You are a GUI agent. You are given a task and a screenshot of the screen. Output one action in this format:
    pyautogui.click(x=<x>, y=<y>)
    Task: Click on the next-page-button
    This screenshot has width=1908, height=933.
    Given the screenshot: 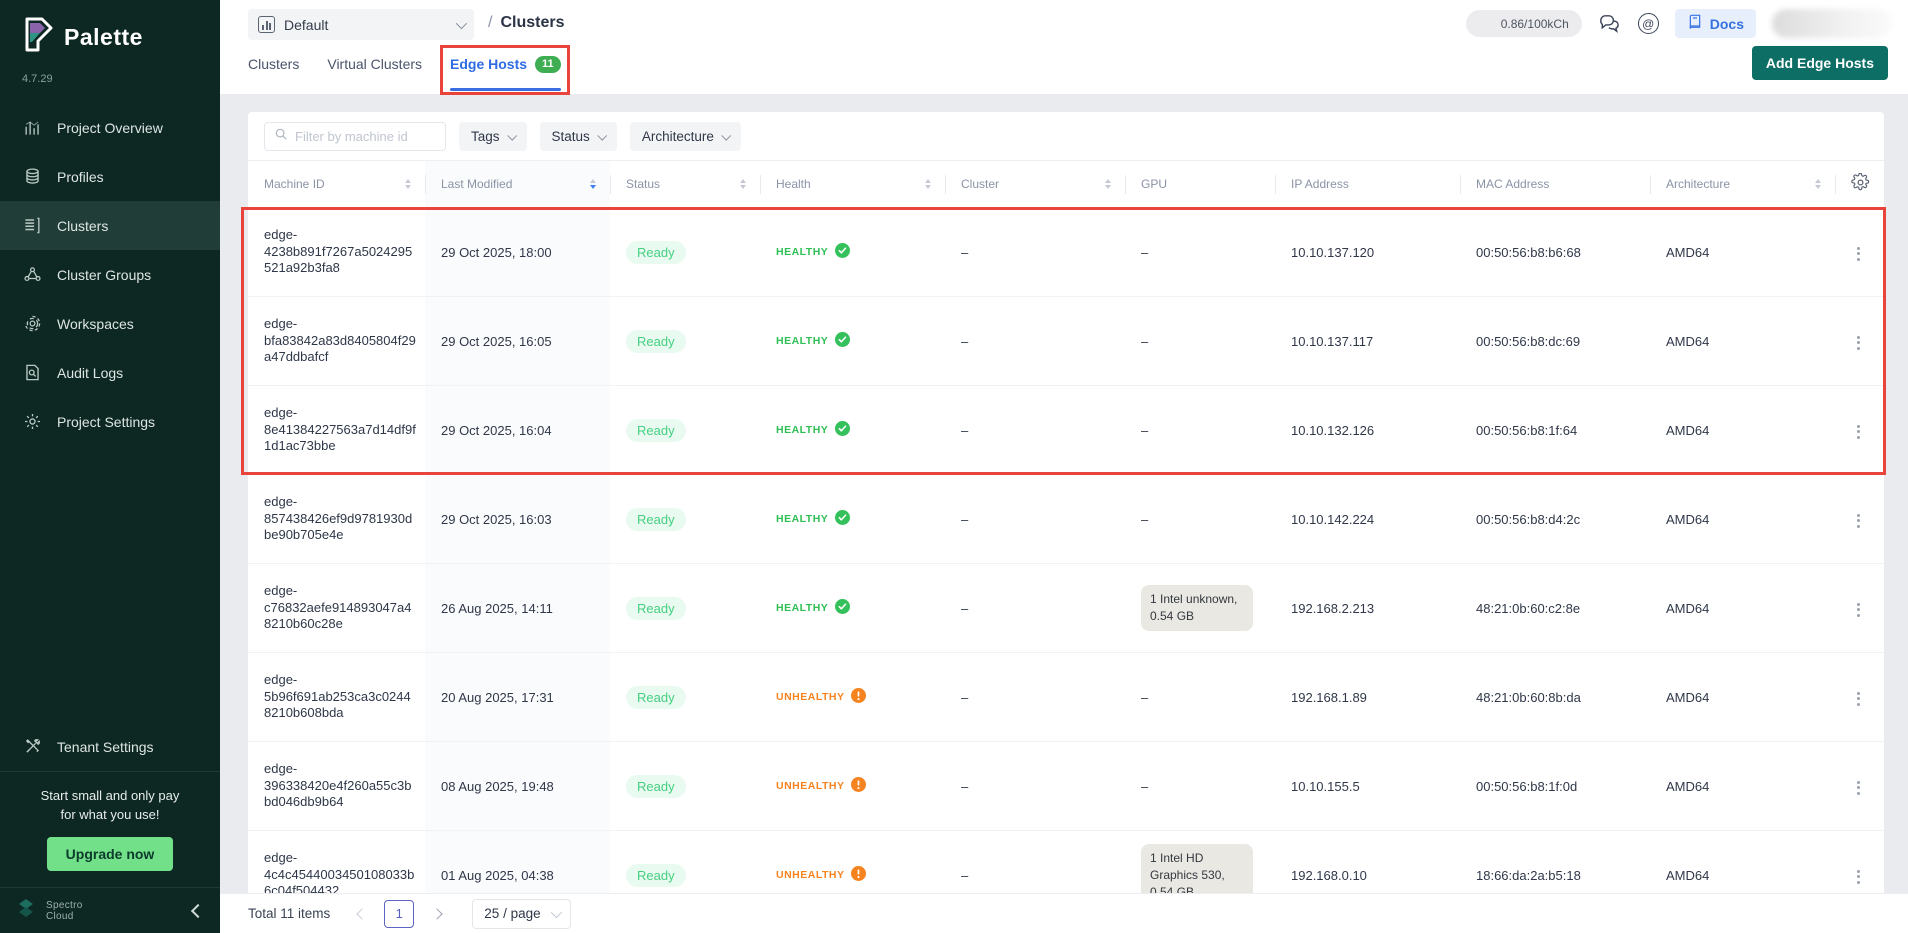 What is the action you would take?
    pyautogui.click(x=438, y=914)
    